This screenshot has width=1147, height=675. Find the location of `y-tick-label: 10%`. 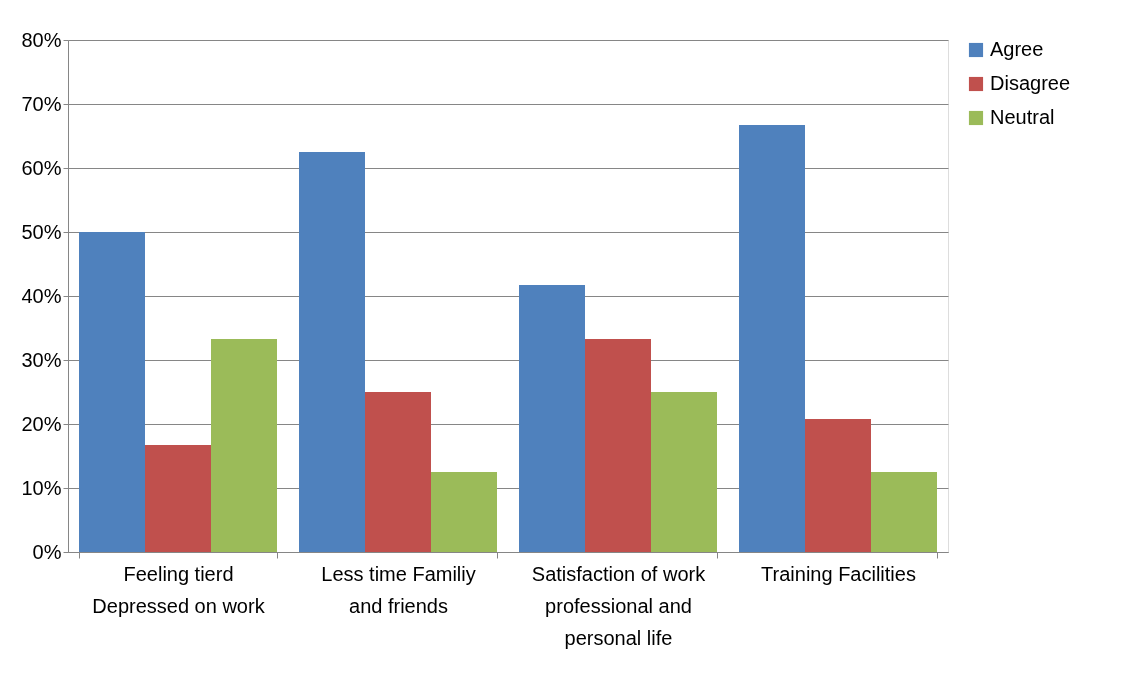

y-tick-label: 10% is located at coordinates (41, 487).